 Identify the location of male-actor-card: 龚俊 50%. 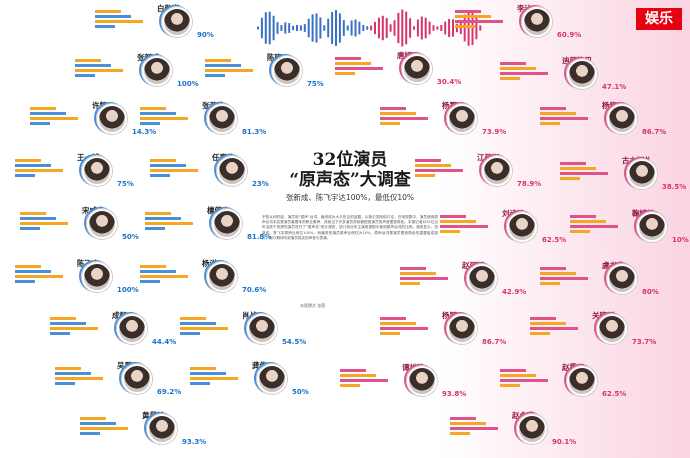
(265, 380).